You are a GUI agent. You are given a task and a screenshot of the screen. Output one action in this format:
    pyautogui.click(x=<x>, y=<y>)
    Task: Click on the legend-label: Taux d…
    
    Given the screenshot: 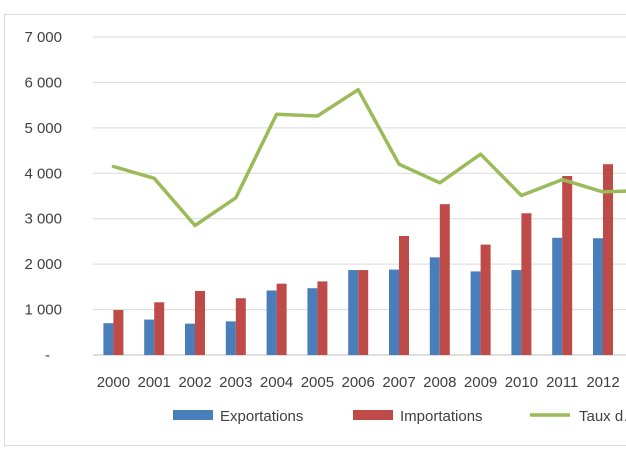 What is the action you would take?
    pyautogui.click(x=602, y=416)
    